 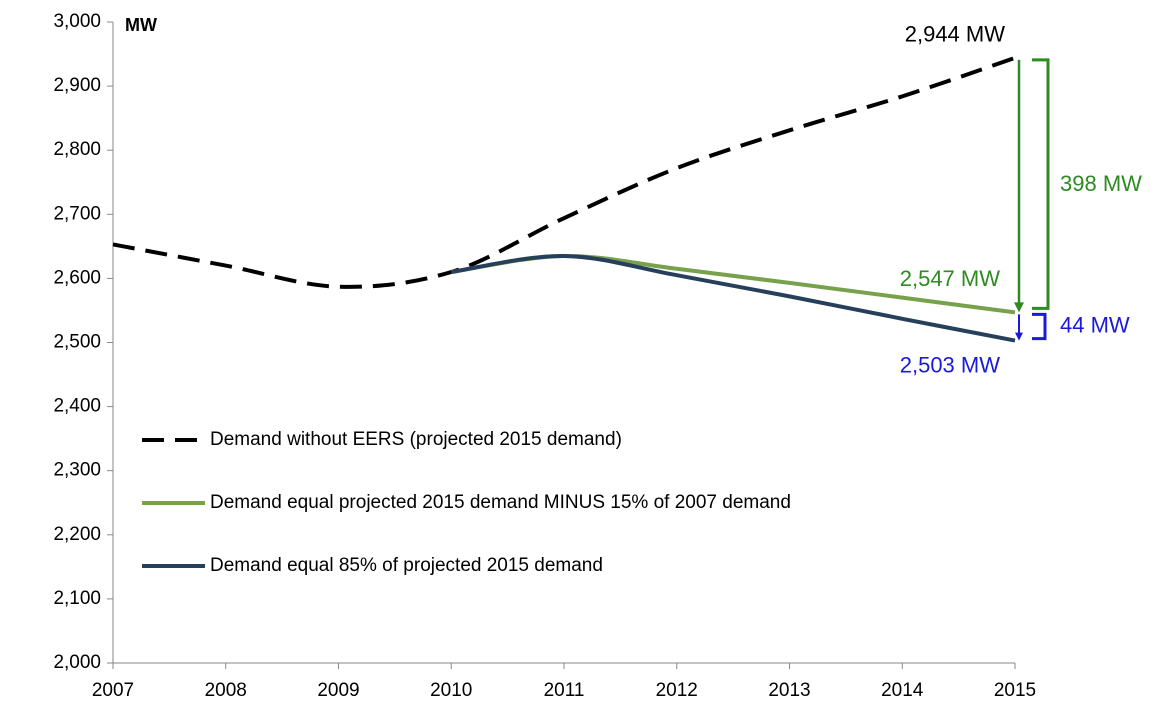 I want to click on annotation: 2,547 MW, so click(x=950, y=278).